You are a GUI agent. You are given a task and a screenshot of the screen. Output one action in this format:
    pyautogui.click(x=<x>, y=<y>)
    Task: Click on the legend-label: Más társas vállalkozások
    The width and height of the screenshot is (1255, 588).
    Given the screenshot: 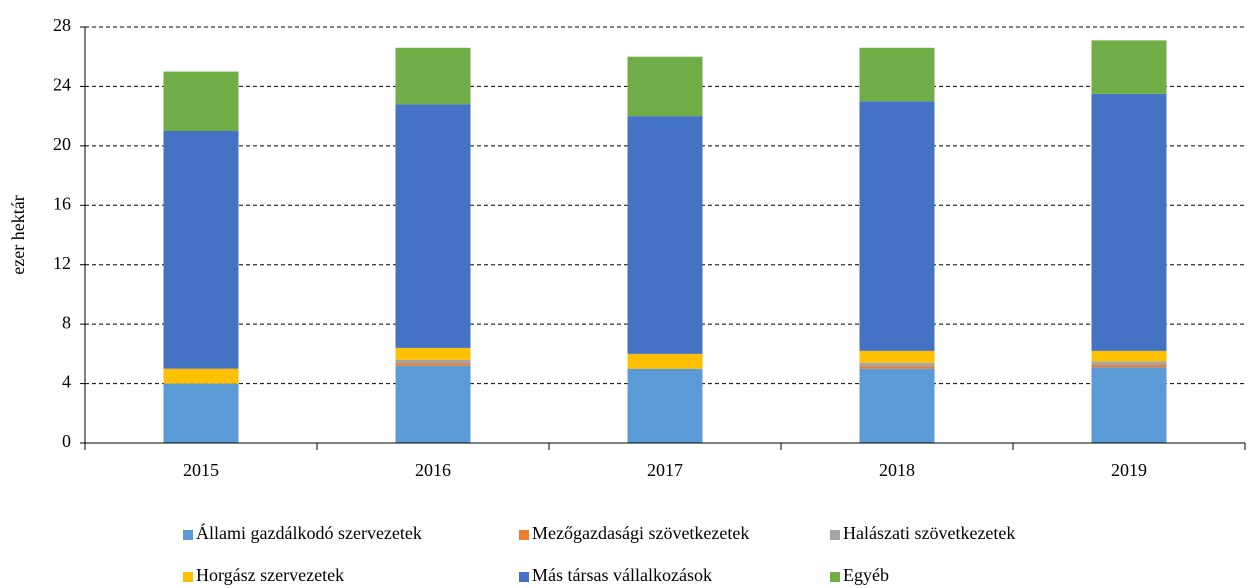 What is the action you would take?
    pyautogui.click(x=622, y=575)
    